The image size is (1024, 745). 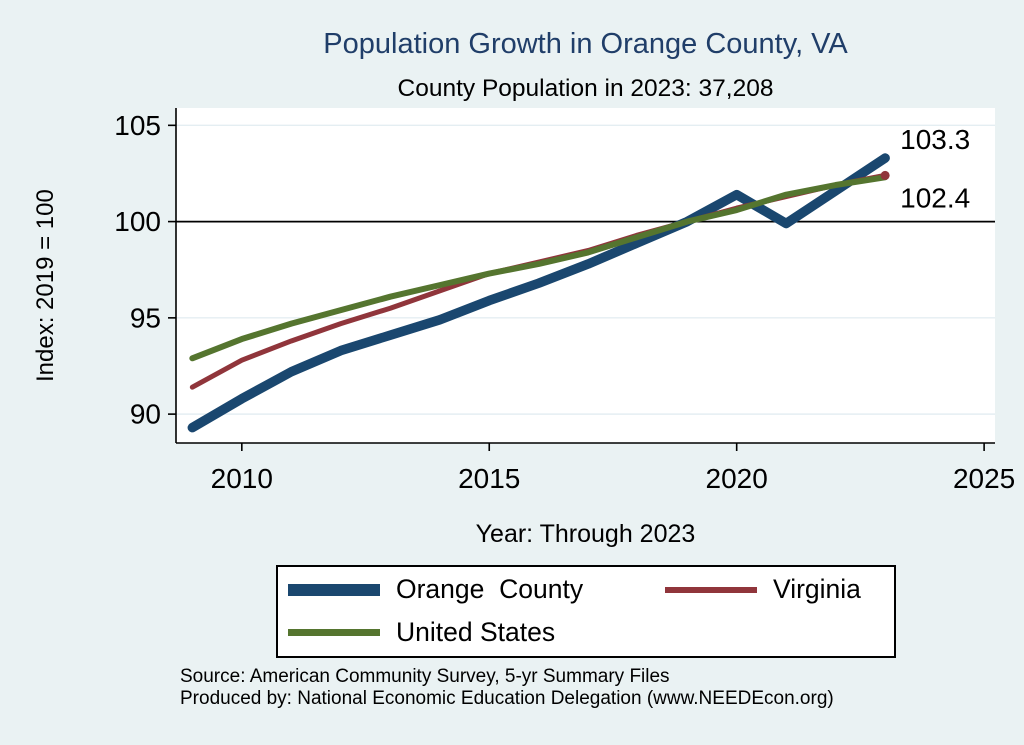 I want to click on legend-item-orange-county: Orange County, so click(x=476, y=589).